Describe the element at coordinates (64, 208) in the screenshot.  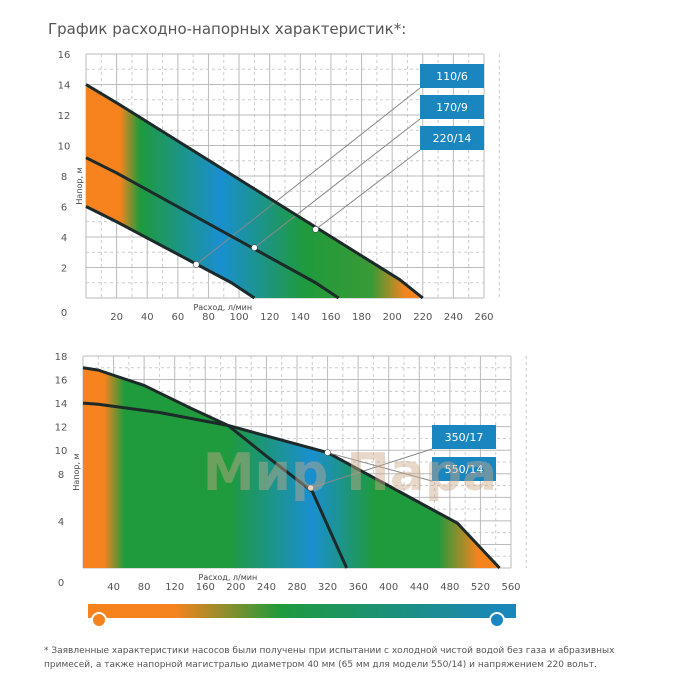
I see `y-tick-label: 6` at that location.